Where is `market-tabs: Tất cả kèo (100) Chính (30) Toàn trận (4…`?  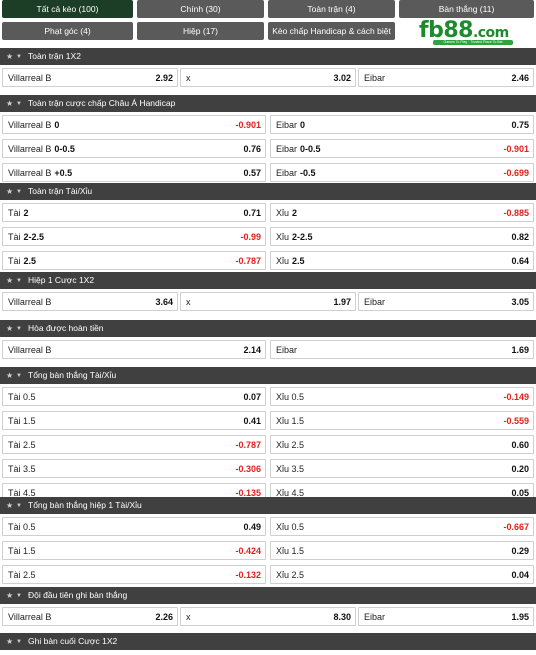 market-tabs: Tất cả kèo (100) Chính (30) Toàn trận (4… is located at coordinates (268, 27).